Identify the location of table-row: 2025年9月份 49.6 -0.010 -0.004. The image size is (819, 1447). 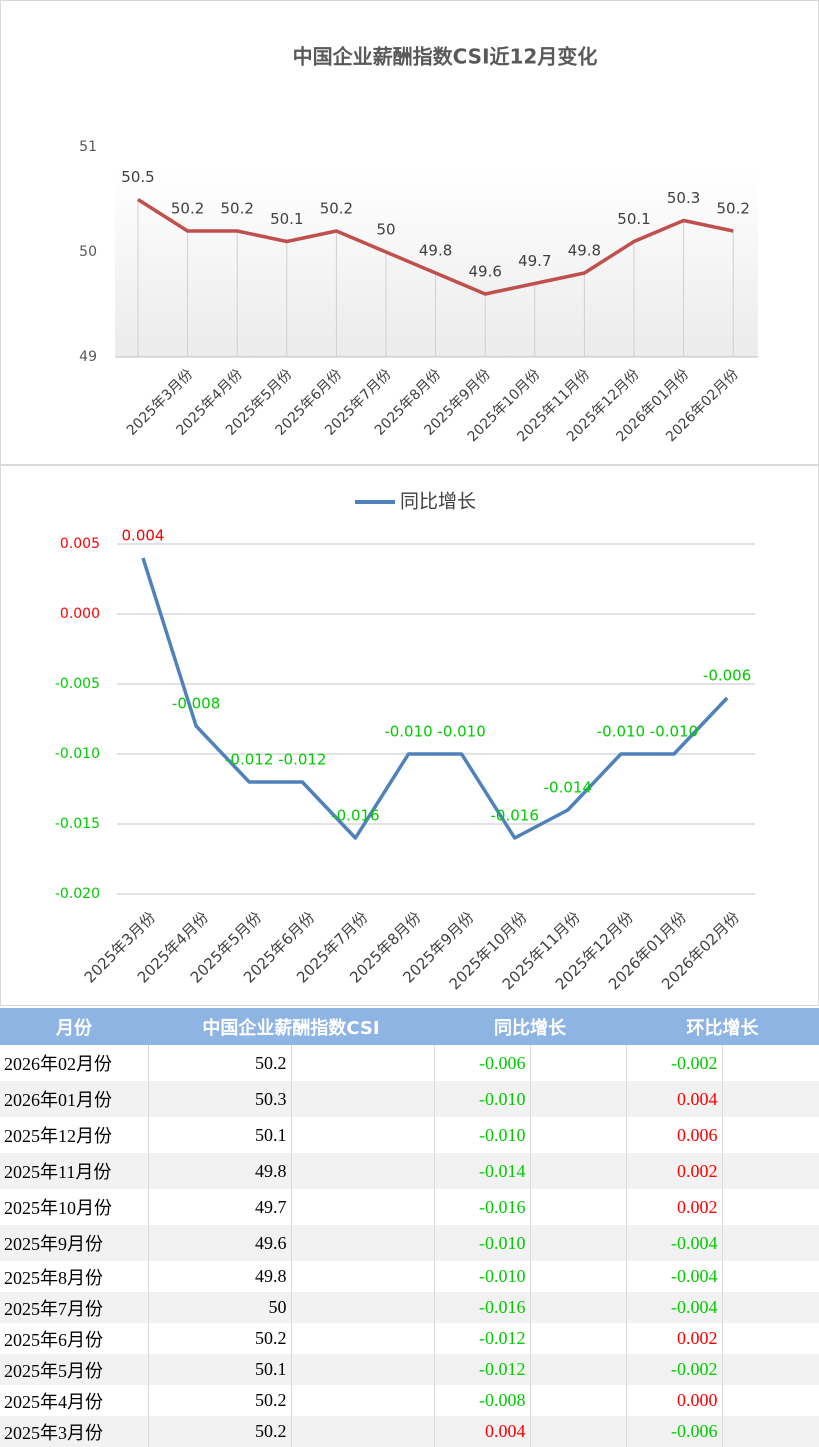
(409, 1243).